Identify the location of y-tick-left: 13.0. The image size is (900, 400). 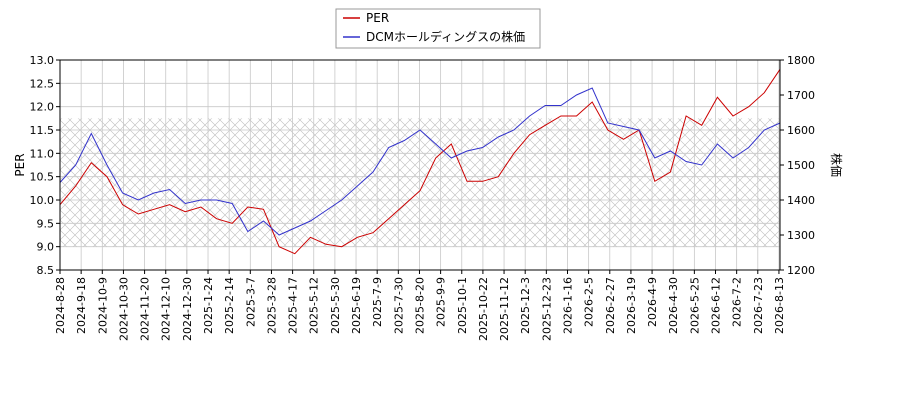
(42, 60).